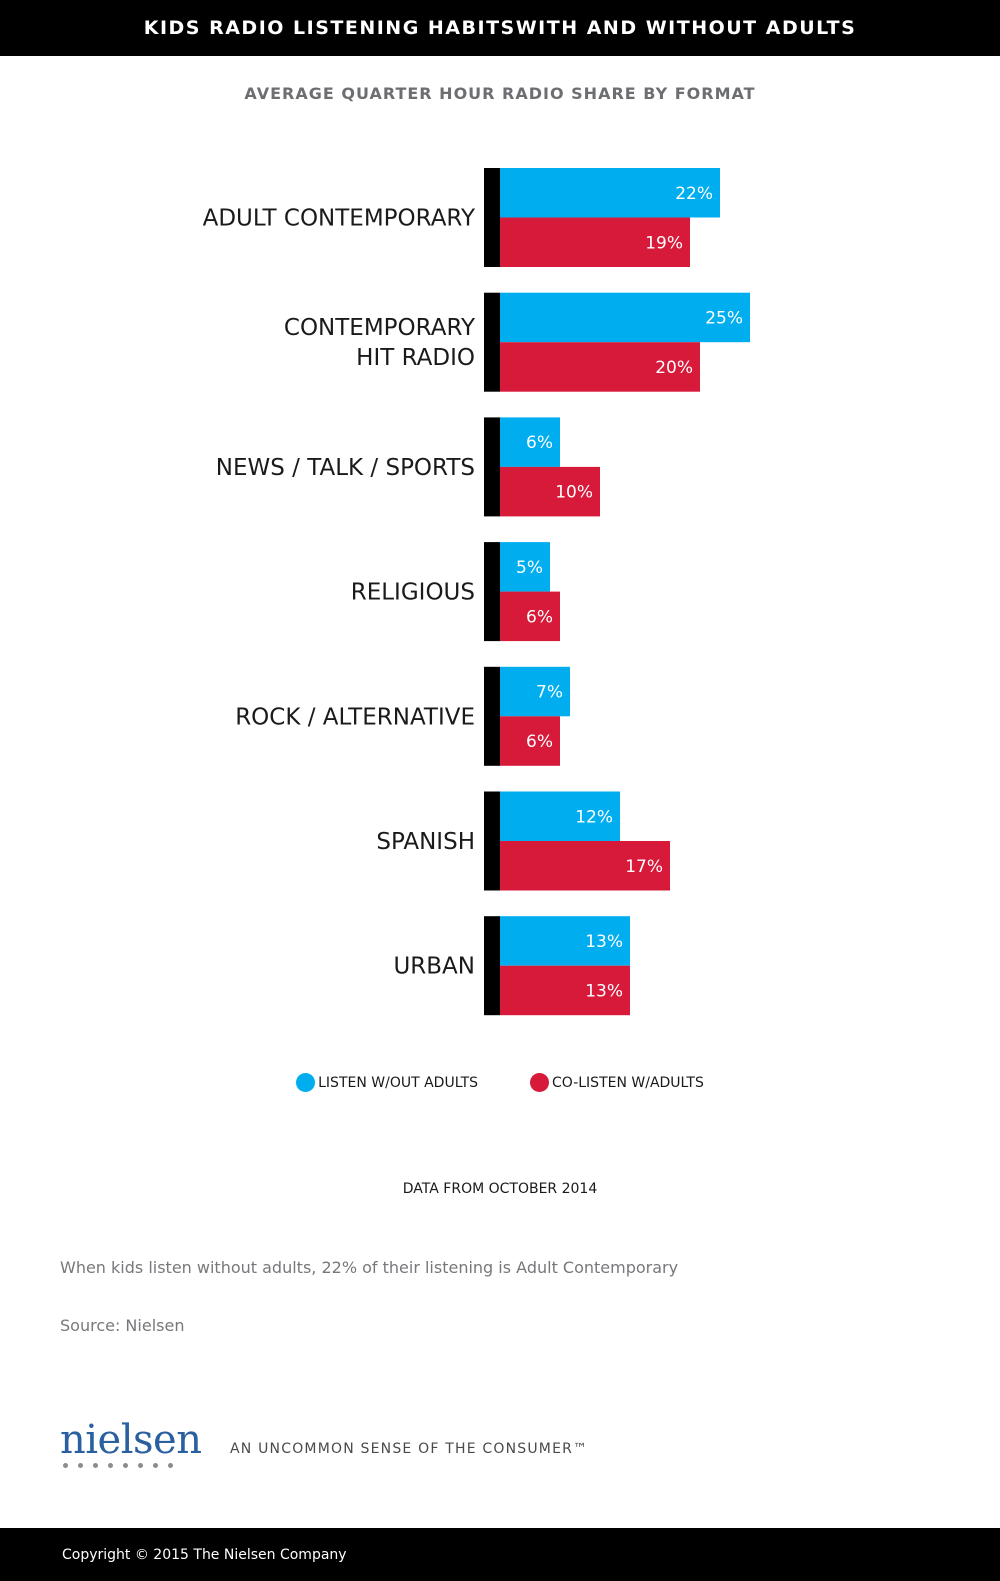 Image resolution: width=1000 pixels, height=1581 pixels. I want to click on value-label-listen-without-adults-religious: 5%, so click(529, 568).